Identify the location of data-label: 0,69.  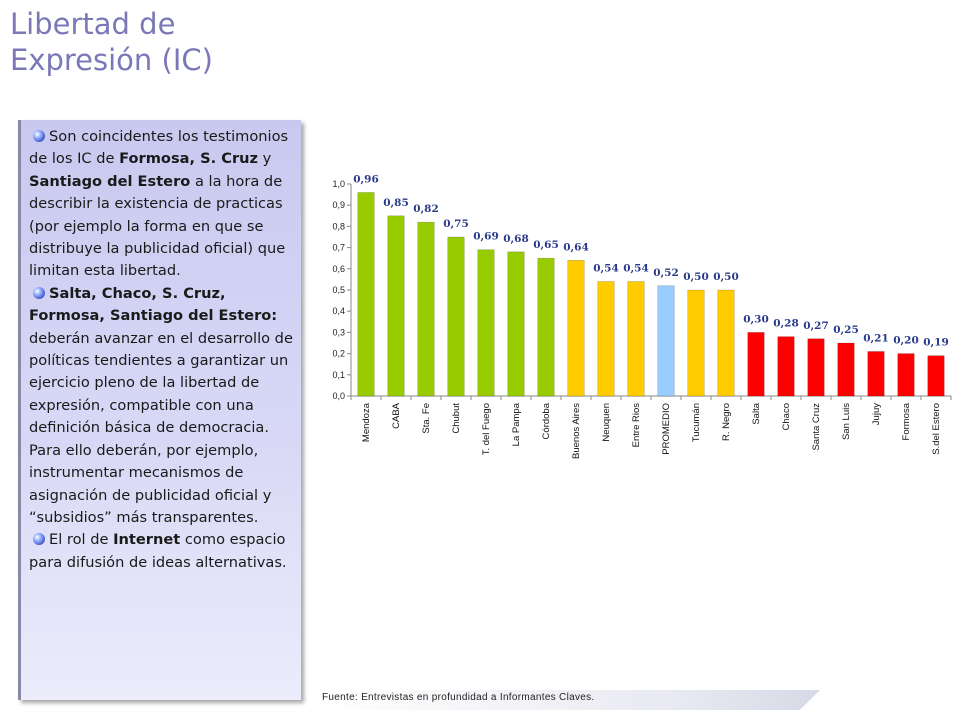
(486, 237).